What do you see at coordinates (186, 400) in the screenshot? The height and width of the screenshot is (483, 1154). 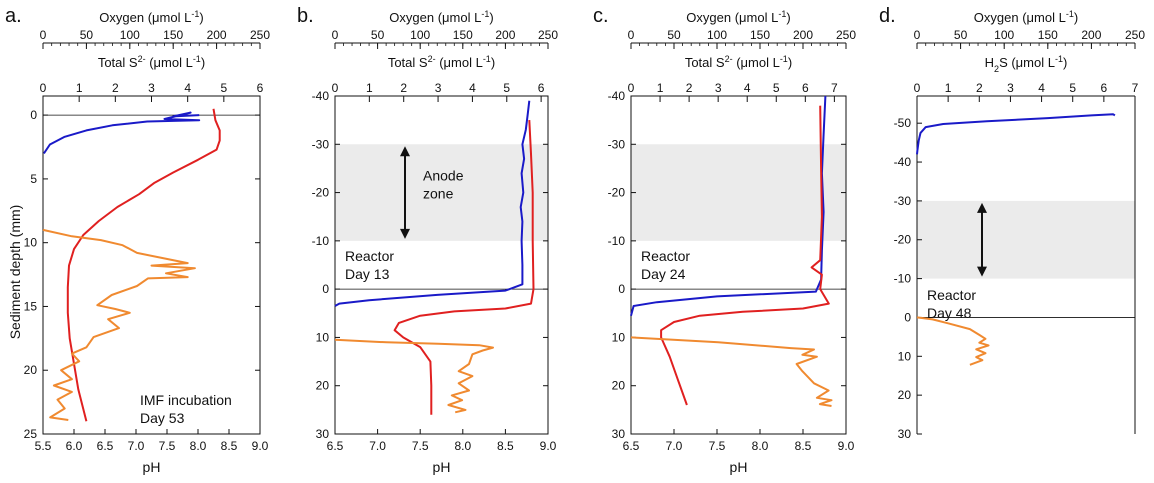 I see `annotation-line-1: IMF incubation` at bounding box center [186, 400].